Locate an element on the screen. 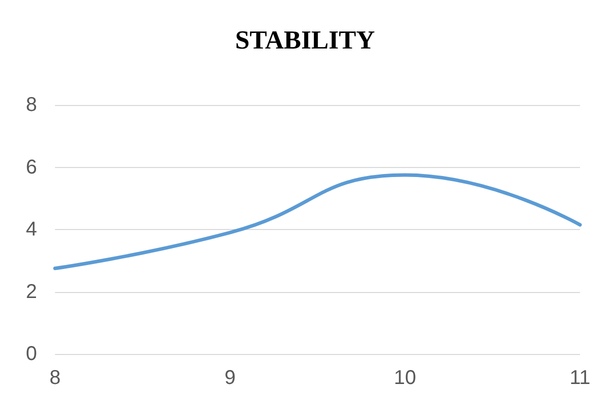 This screenshot has height=406, width=610. y-tick-label: 2 is located at coordinates (31, 291).